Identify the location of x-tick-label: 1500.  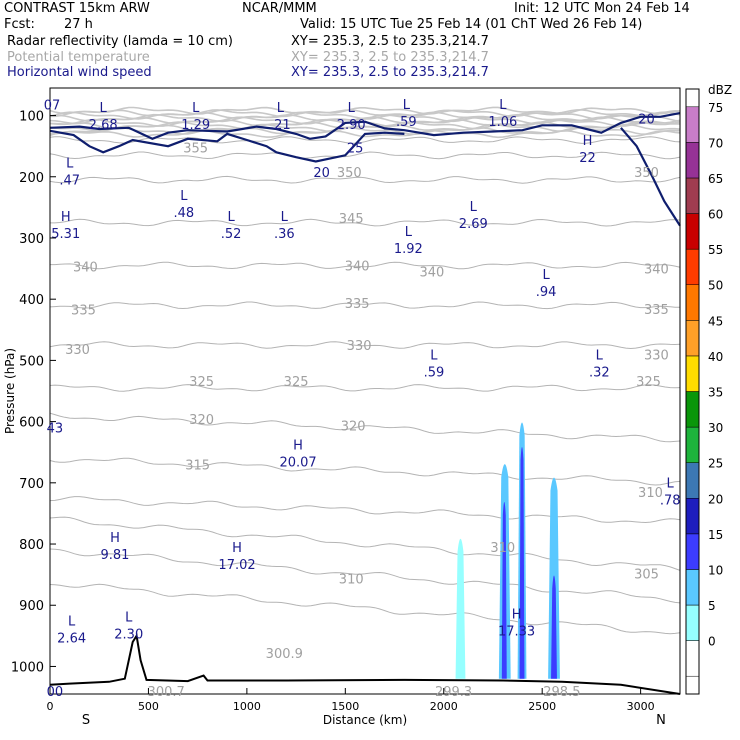
(345, 706).